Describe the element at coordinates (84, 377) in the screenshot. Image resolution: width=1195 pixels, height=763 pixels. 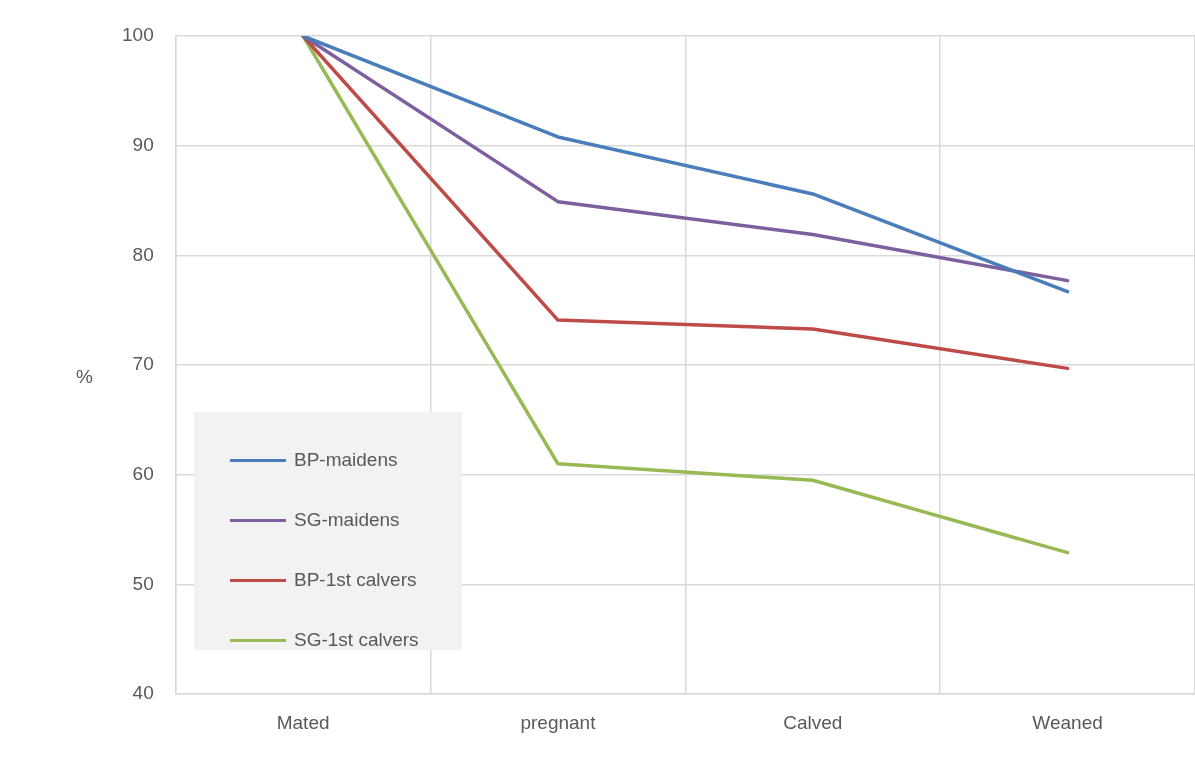
I see `y-axis-title: %` at that location.